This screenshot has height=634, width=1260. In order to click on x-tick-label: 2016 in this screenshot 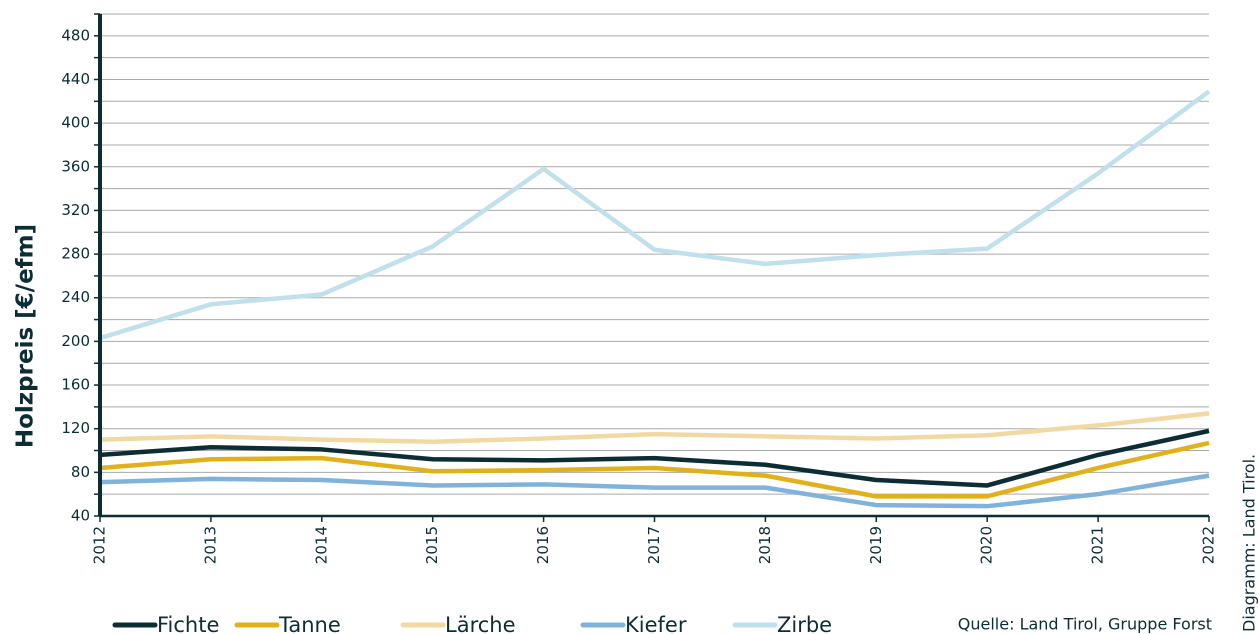, I will do `click(543, 545)`.